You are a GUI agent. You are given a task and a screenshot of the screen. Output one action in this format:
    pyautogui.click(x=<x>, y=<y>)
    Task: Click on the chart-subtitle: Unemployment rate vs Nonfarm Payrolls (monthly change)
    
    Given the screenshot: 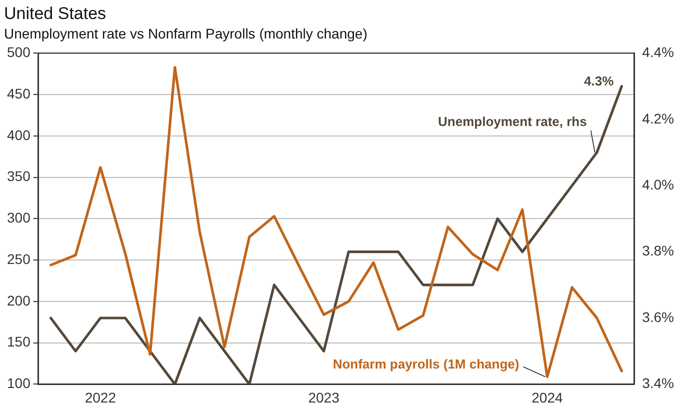 What is the action you would take?
    pyautogui.click(x=186, y=34)
    